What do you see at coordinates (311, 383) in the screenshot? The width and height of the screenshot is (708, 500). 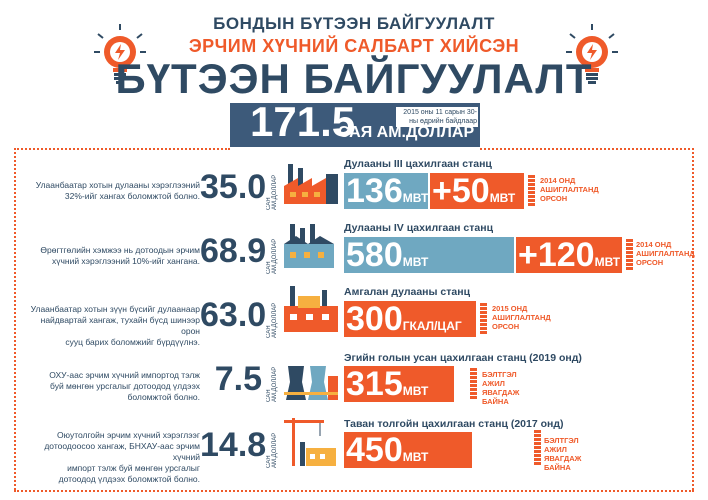 I see `cooling-tower-icon` at bounding box center [311, 383].